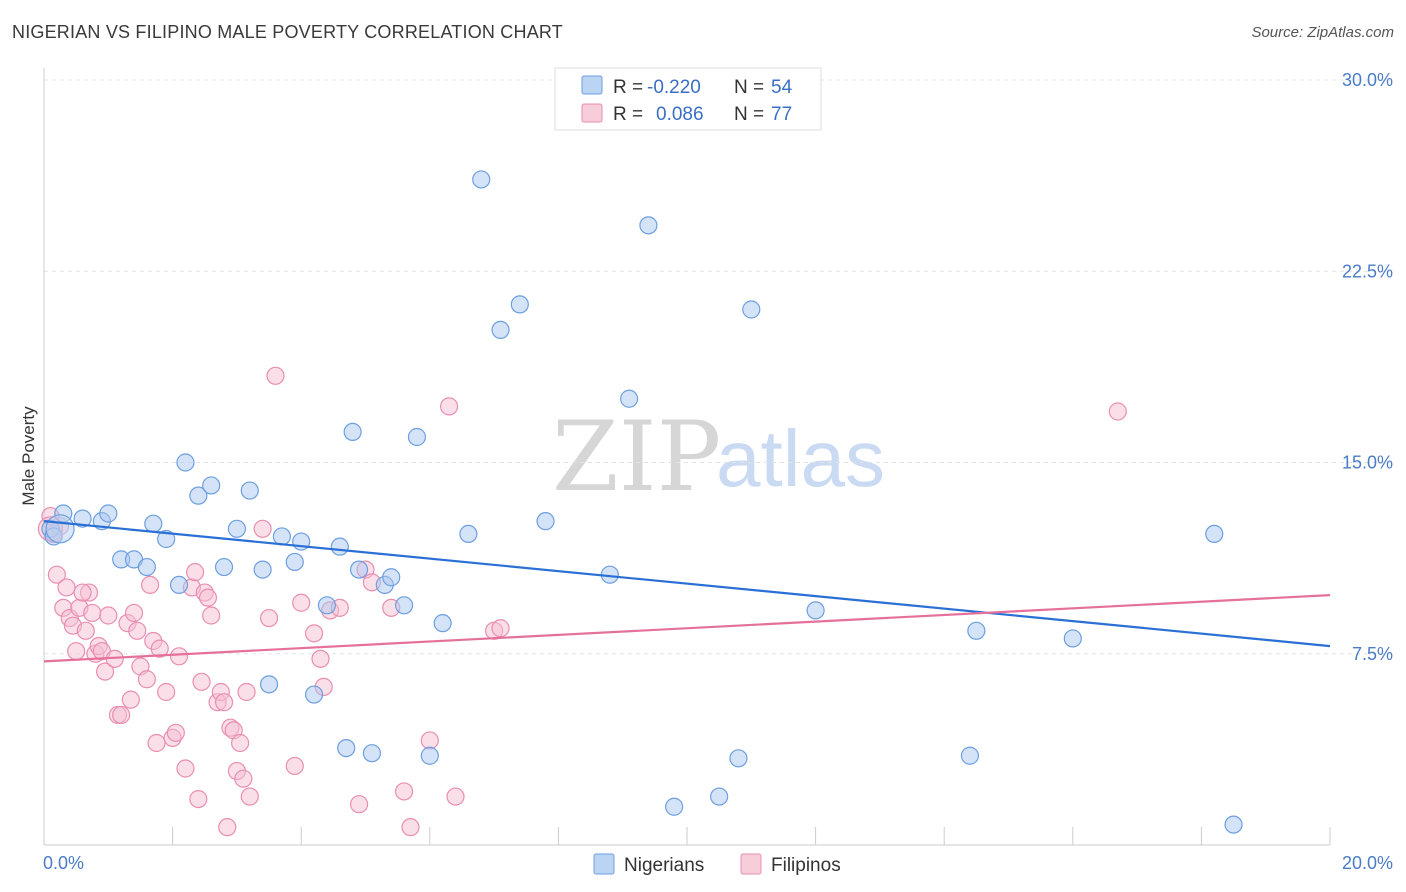  What do you see at coordinates (1367, 463) in the screenshot?
I see `y-tick-label: 15.0%` at bounding box center [1367, 463].